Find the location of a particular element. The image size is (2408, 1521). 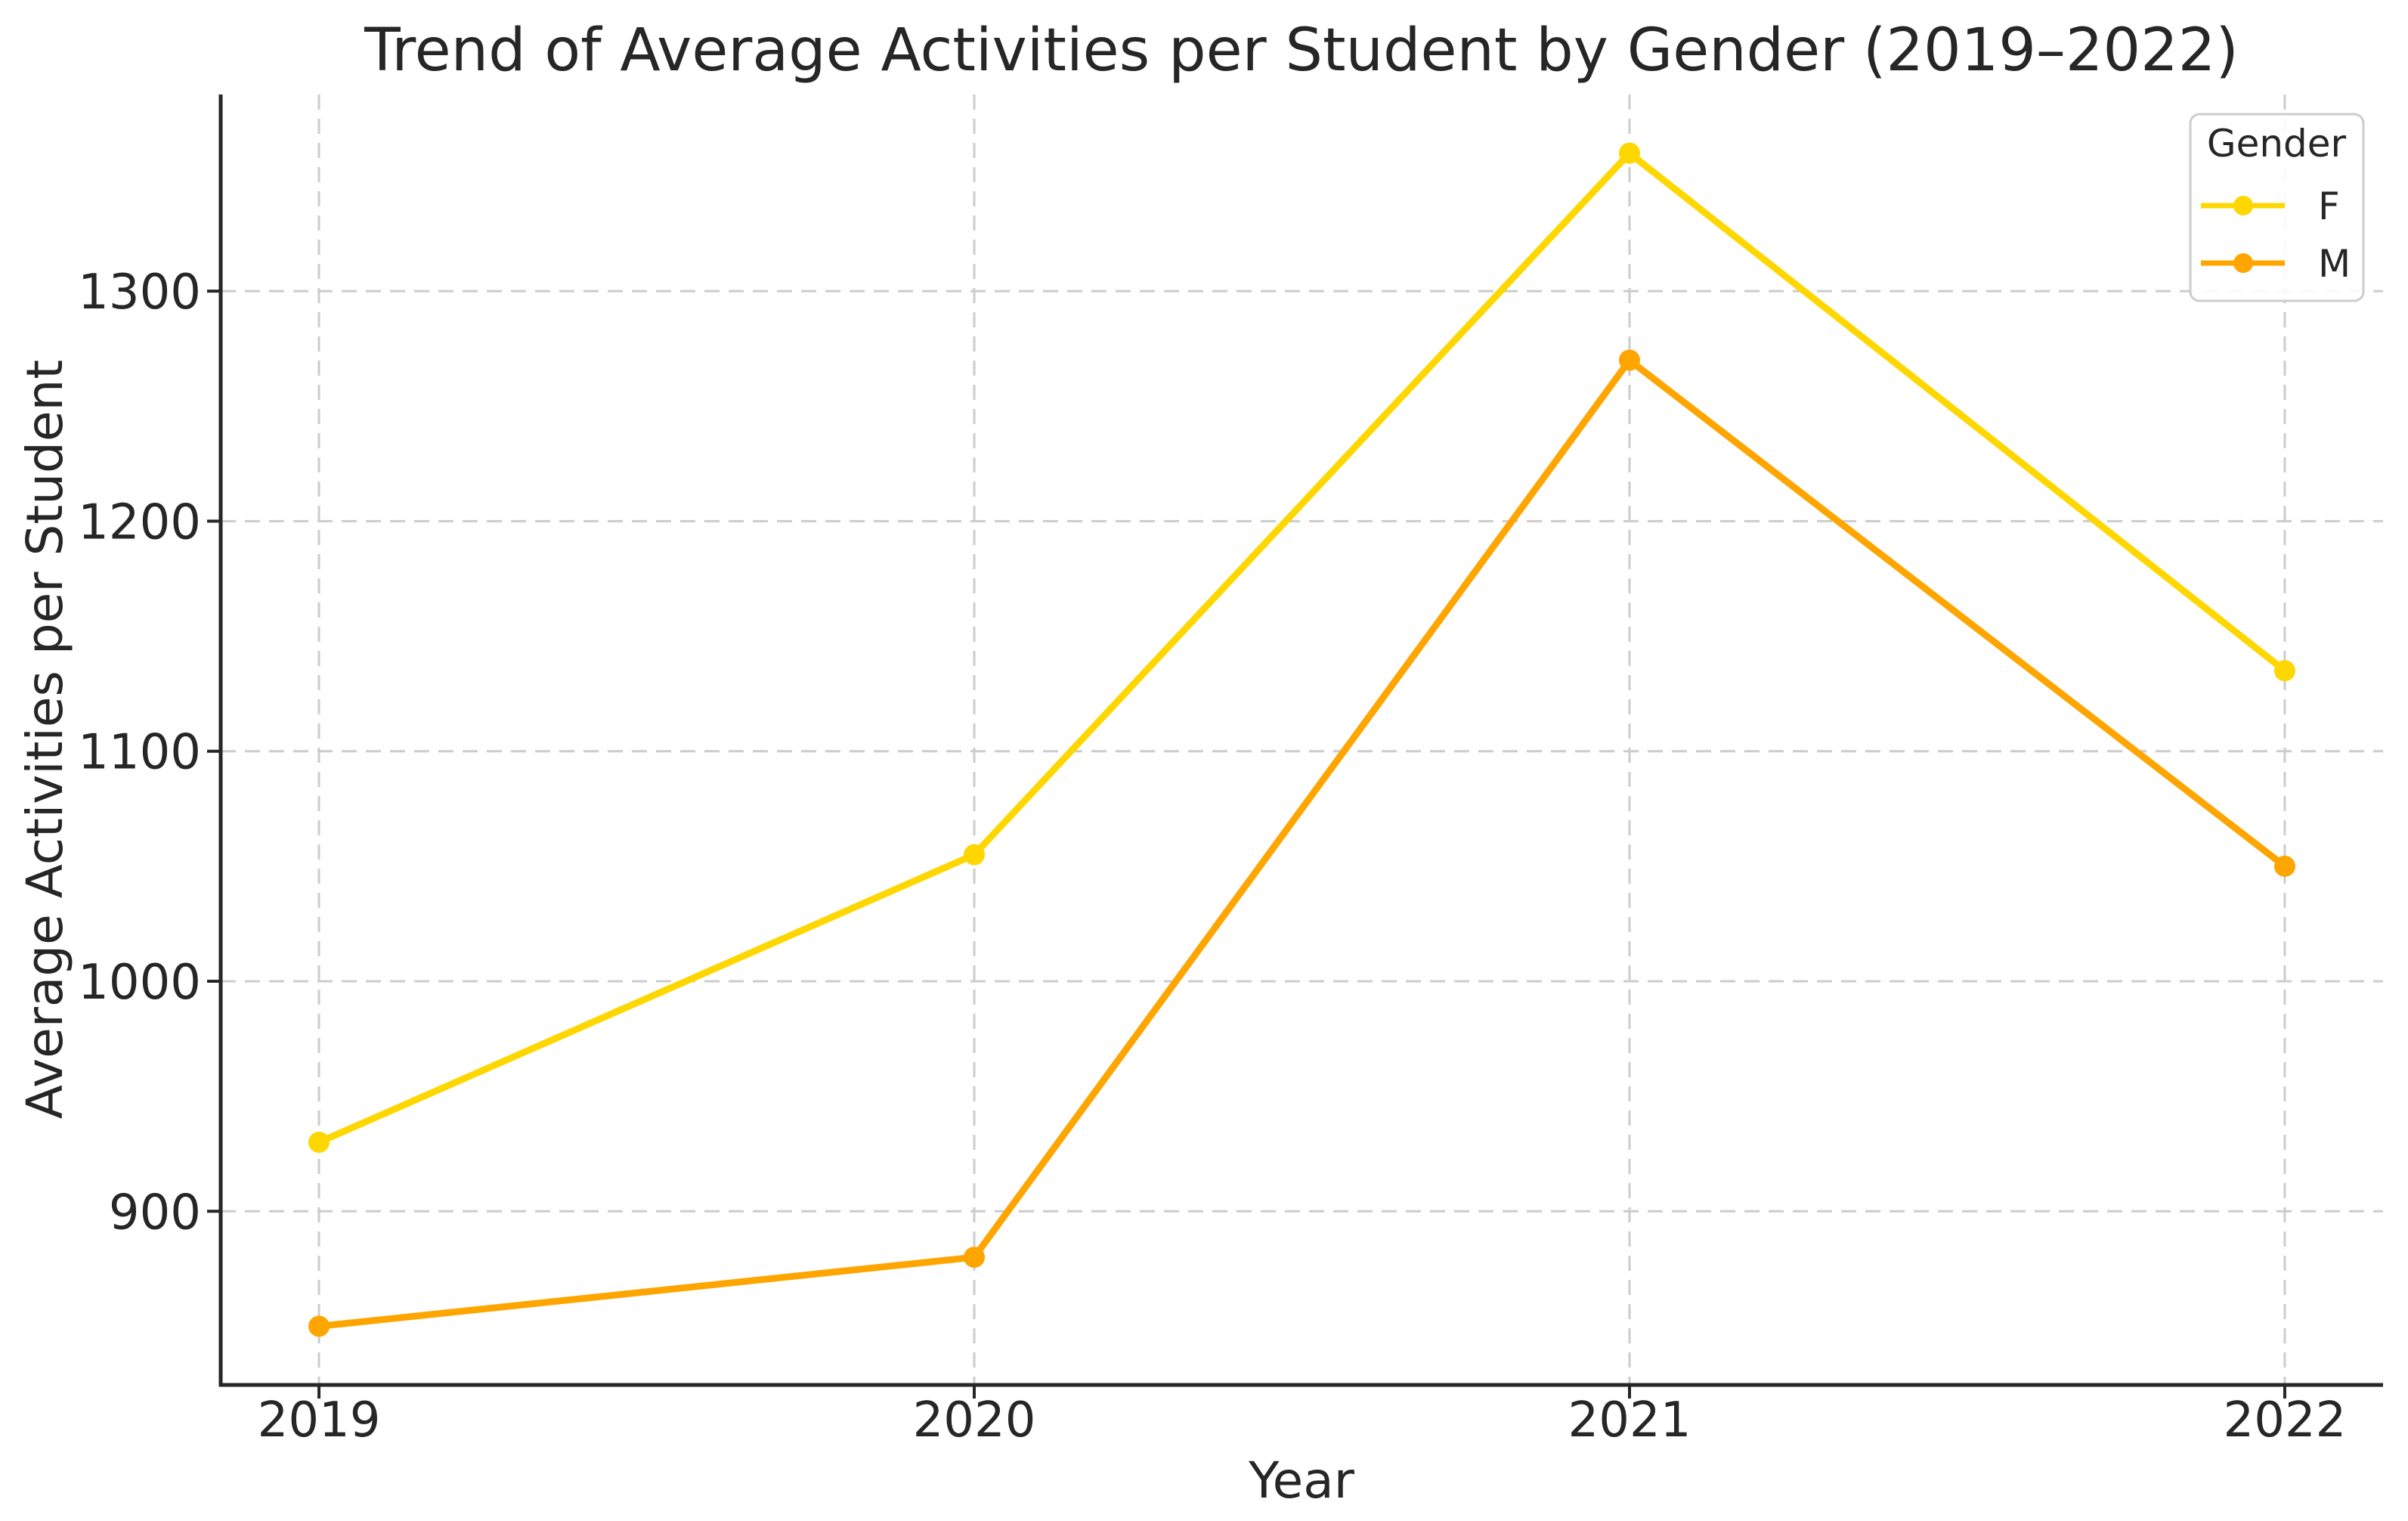

x-tick-label: 2020 is located at coordinates (974, 1420).